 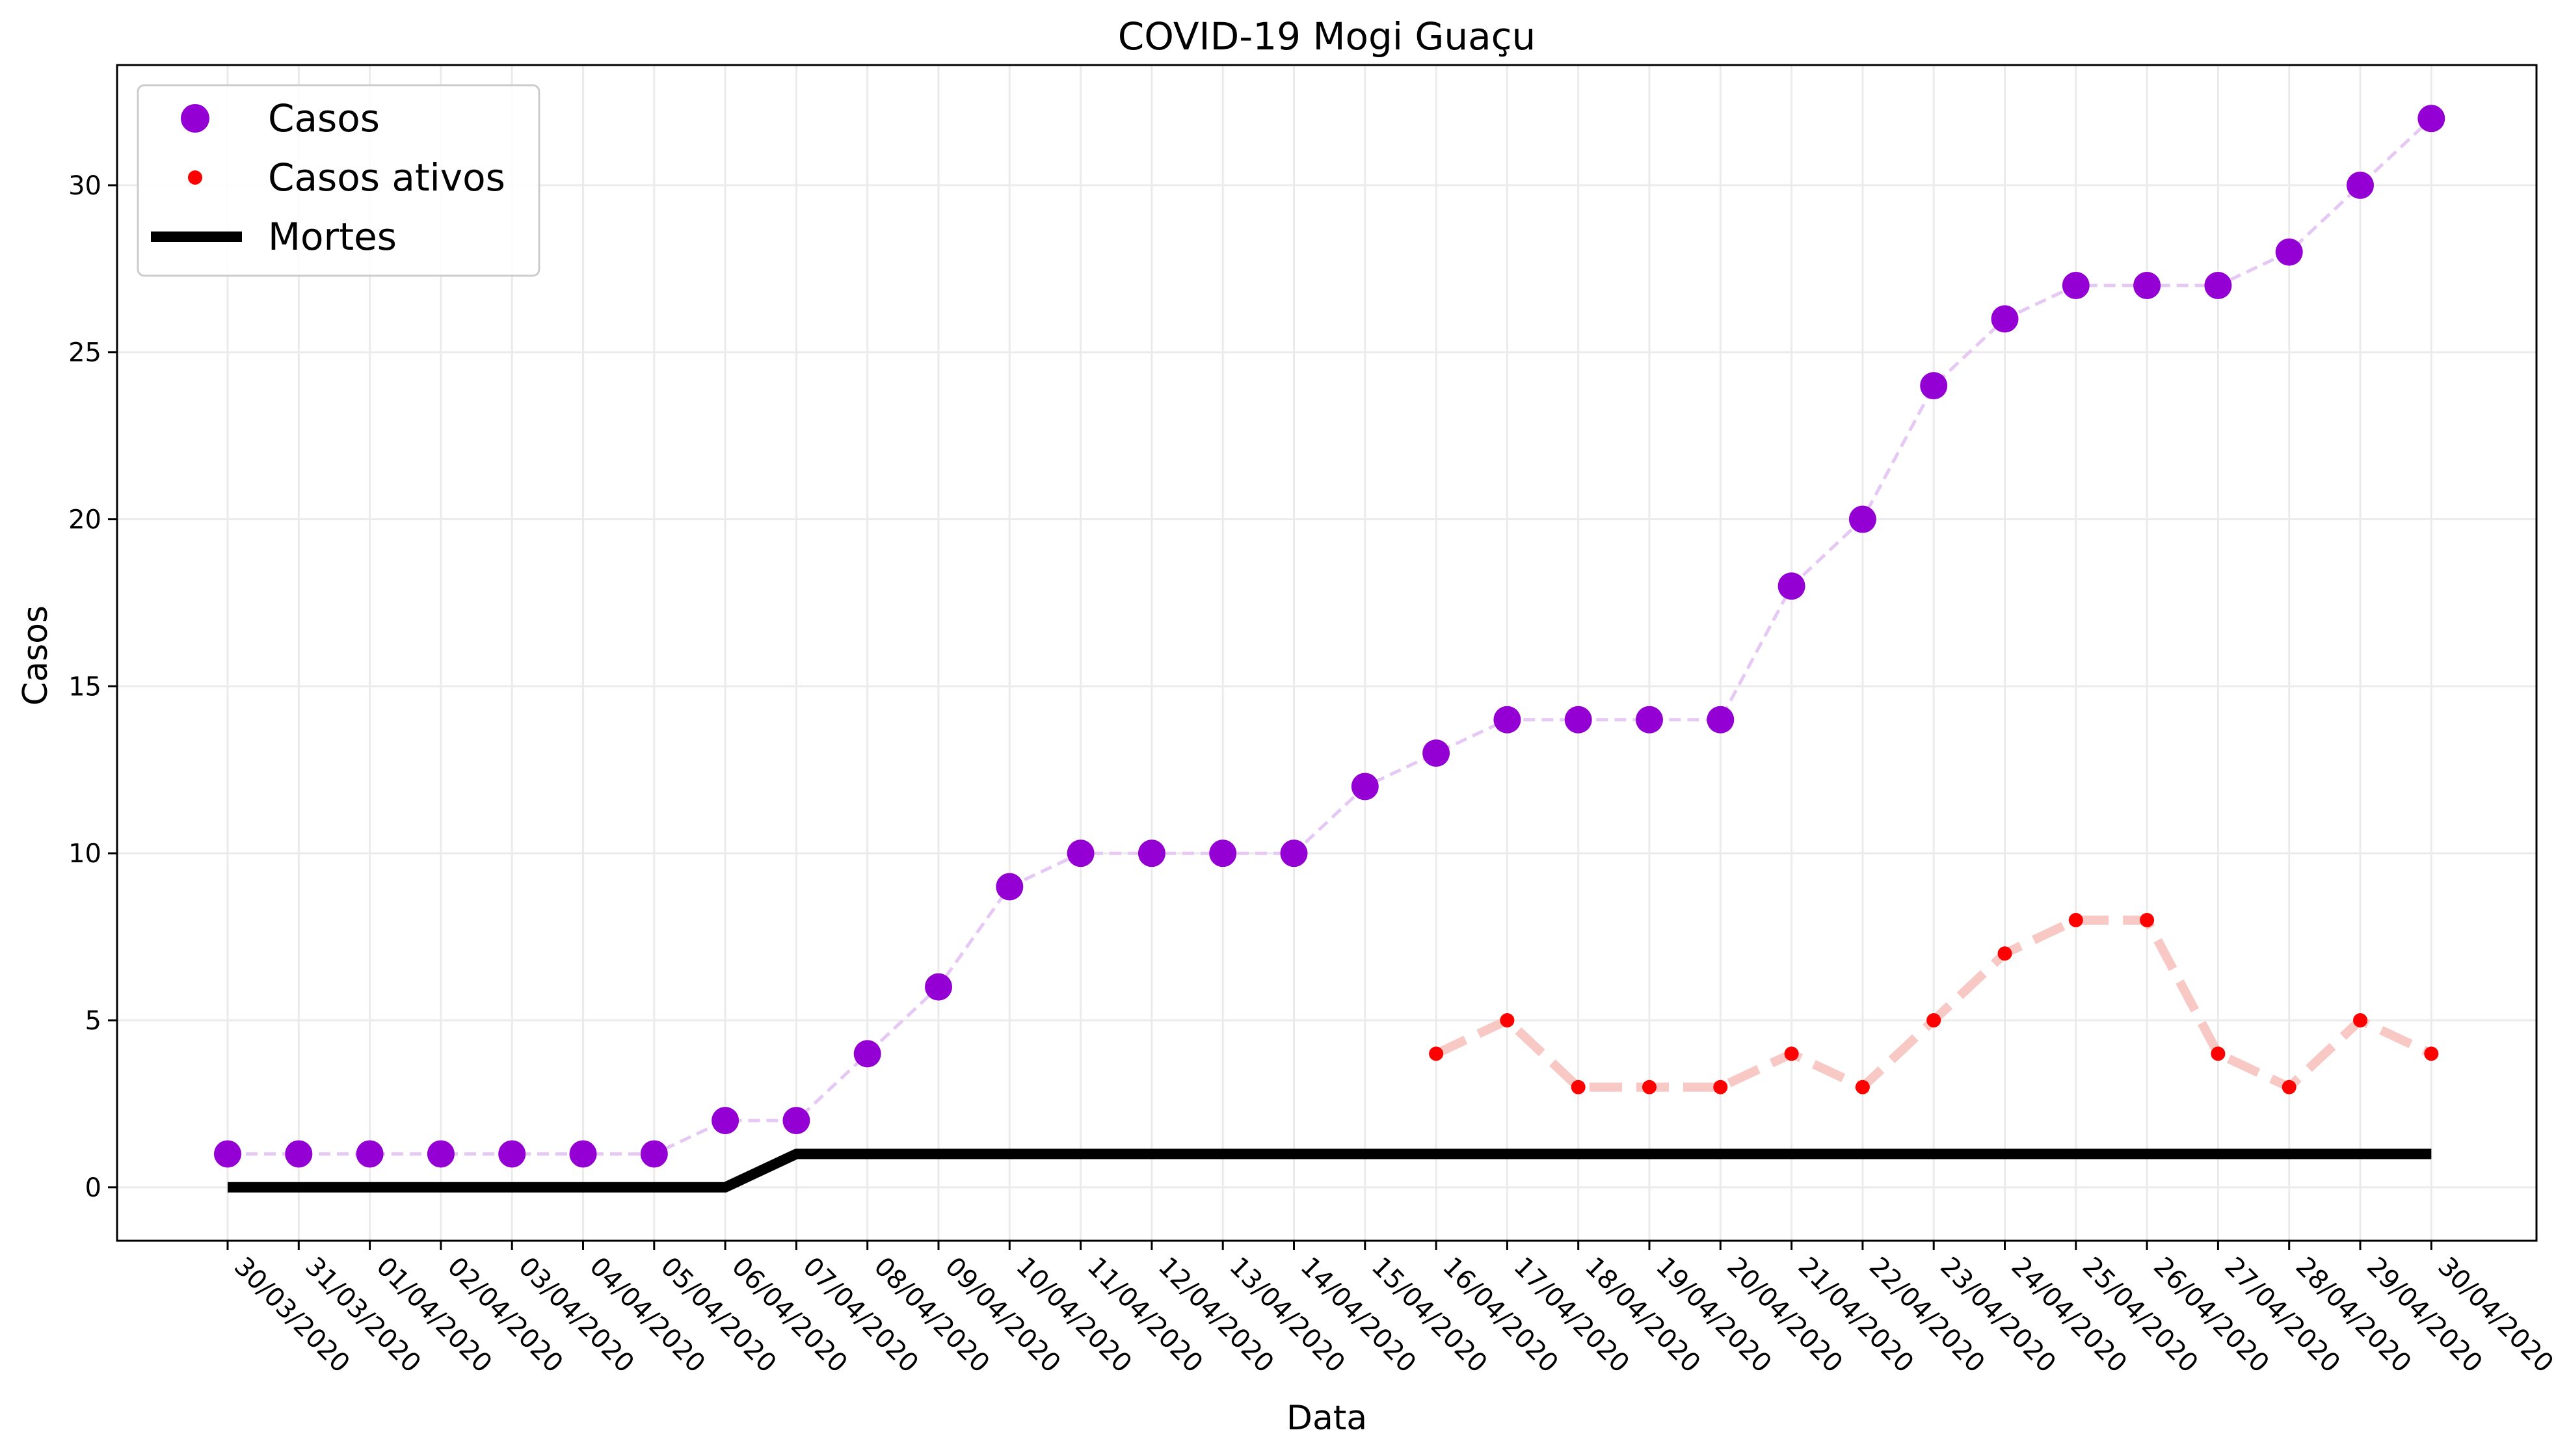 What do you see at coordinates (93, 1021) in the screenshot?
I see `y-tick-label: 5` at bounding box center [93, 1021].